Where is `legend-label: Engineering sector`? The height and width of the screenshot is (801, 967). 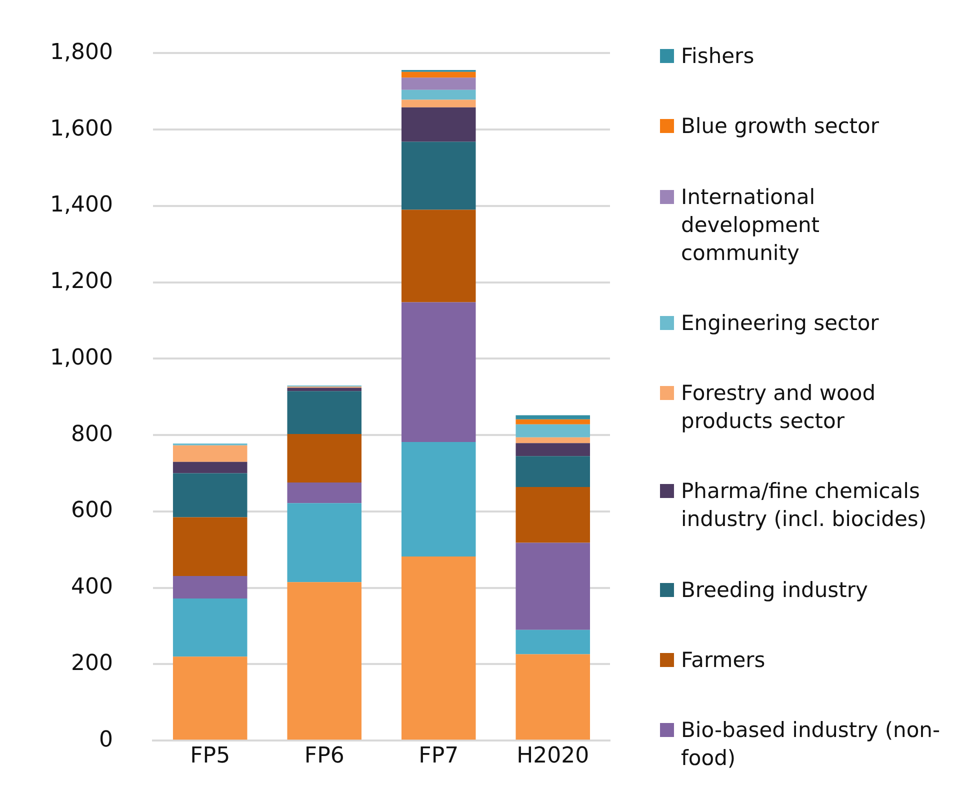 legend-label: Engineering sector is located at coordinates (780, 323).